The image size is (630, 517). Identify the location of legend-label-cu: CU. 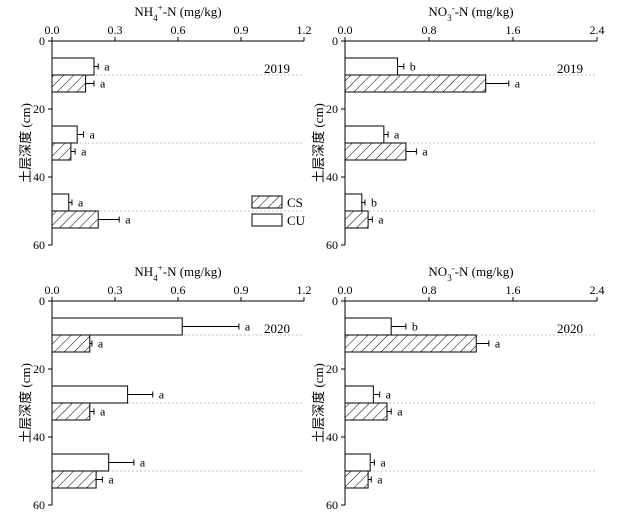
(296, 220).